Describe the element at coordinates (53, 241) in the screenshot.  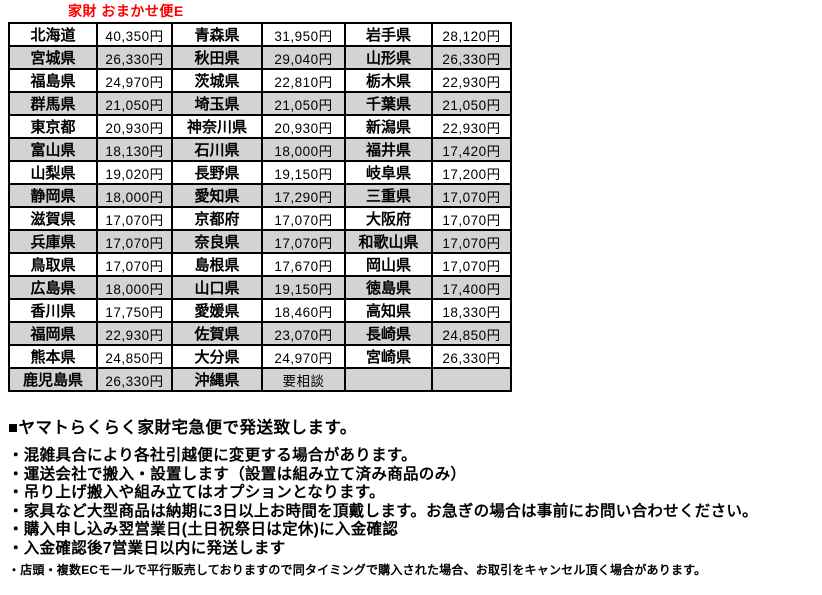
I see `prefecture-cell: 兵庫県` at that location.